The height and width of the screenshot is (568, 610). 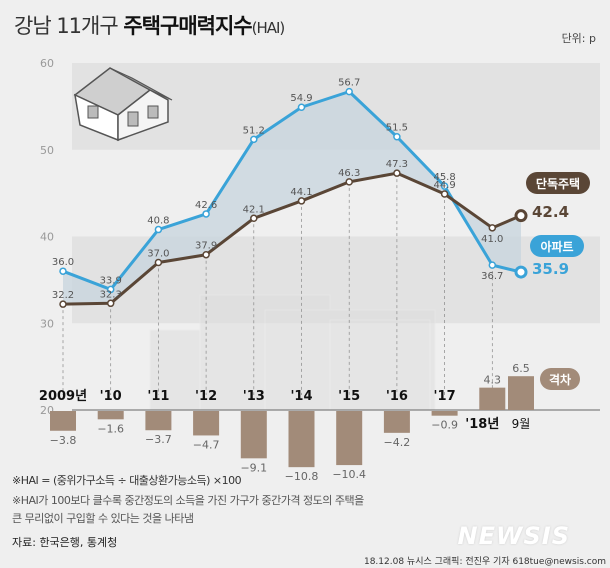 What do you see at coordinates (206, 444) in the screenshot?
I see `gap-label: −4.7` at bounding box center [206, 444].